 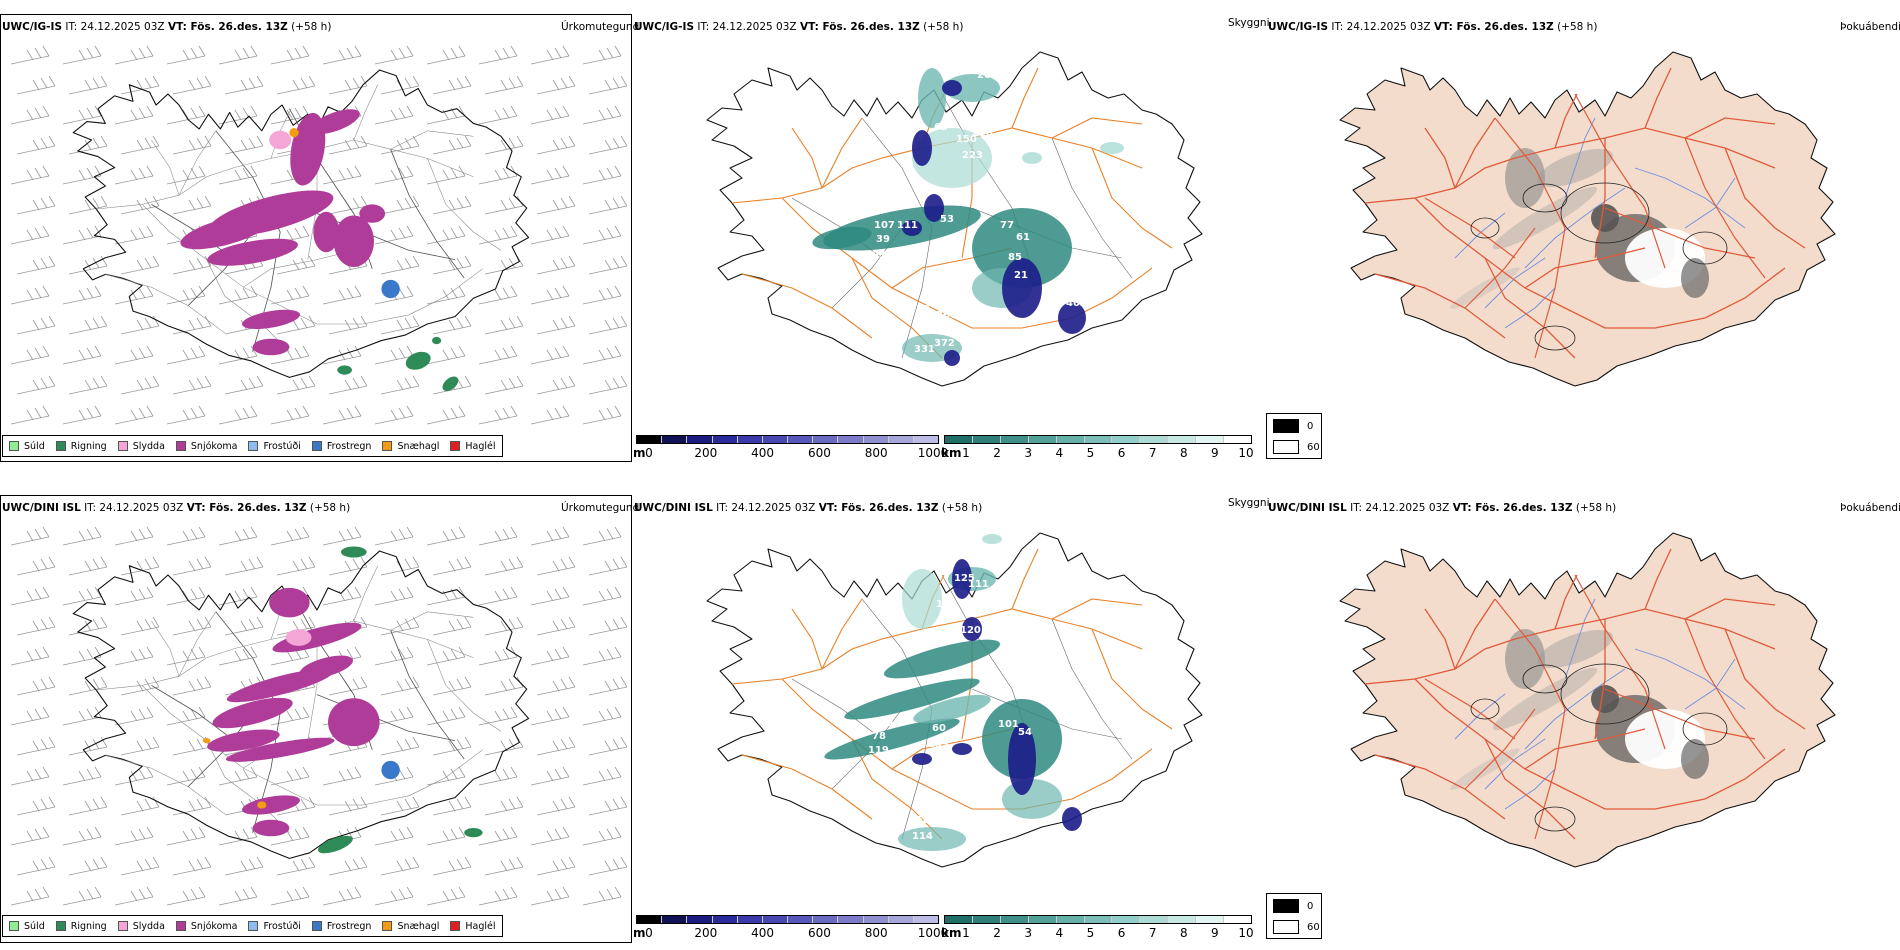 What do you see at coordinates (997, 933) in the screenshot?
I see `tick-label: 2` at bounding box center [997, 933].